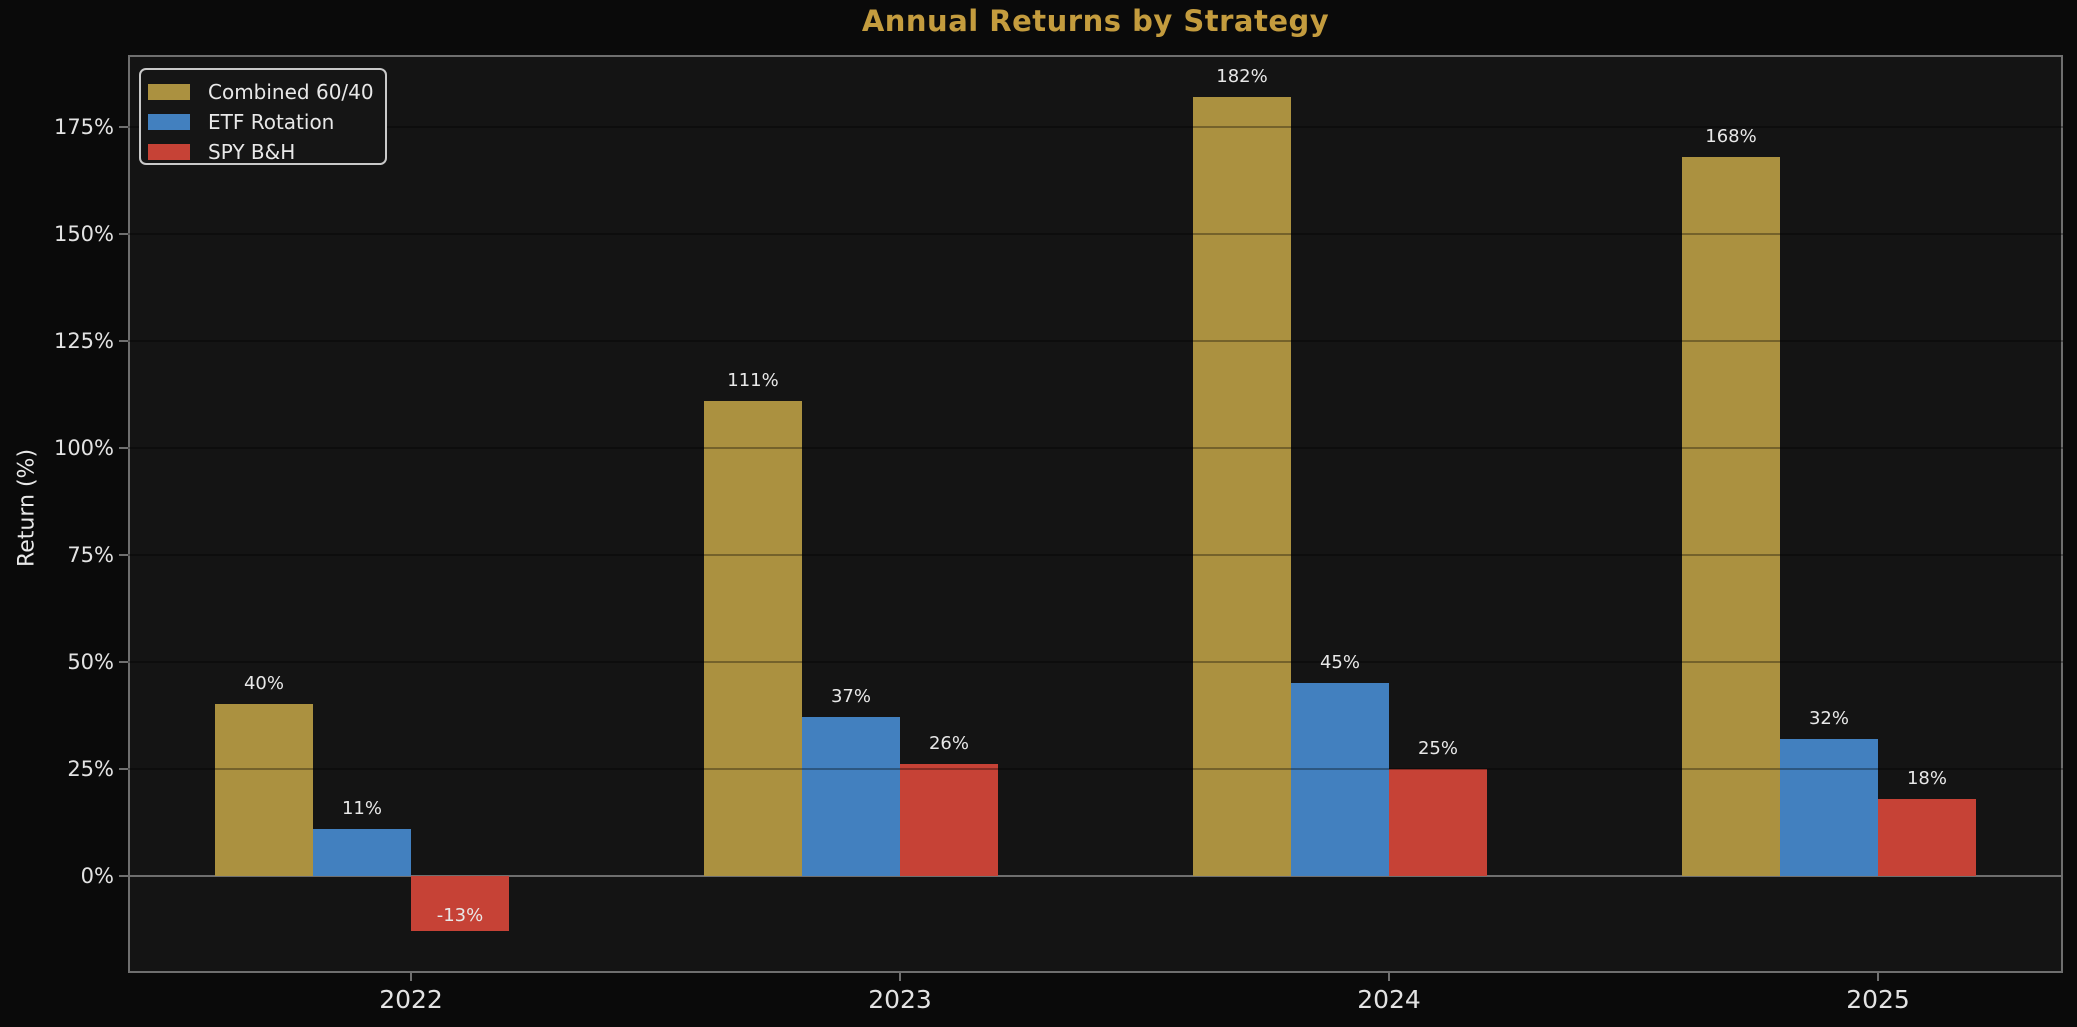 Image resolution: width=2077 pixels, height=1027 pixels. I want to click on bar-value-label: 182%, so click(1242, 76).